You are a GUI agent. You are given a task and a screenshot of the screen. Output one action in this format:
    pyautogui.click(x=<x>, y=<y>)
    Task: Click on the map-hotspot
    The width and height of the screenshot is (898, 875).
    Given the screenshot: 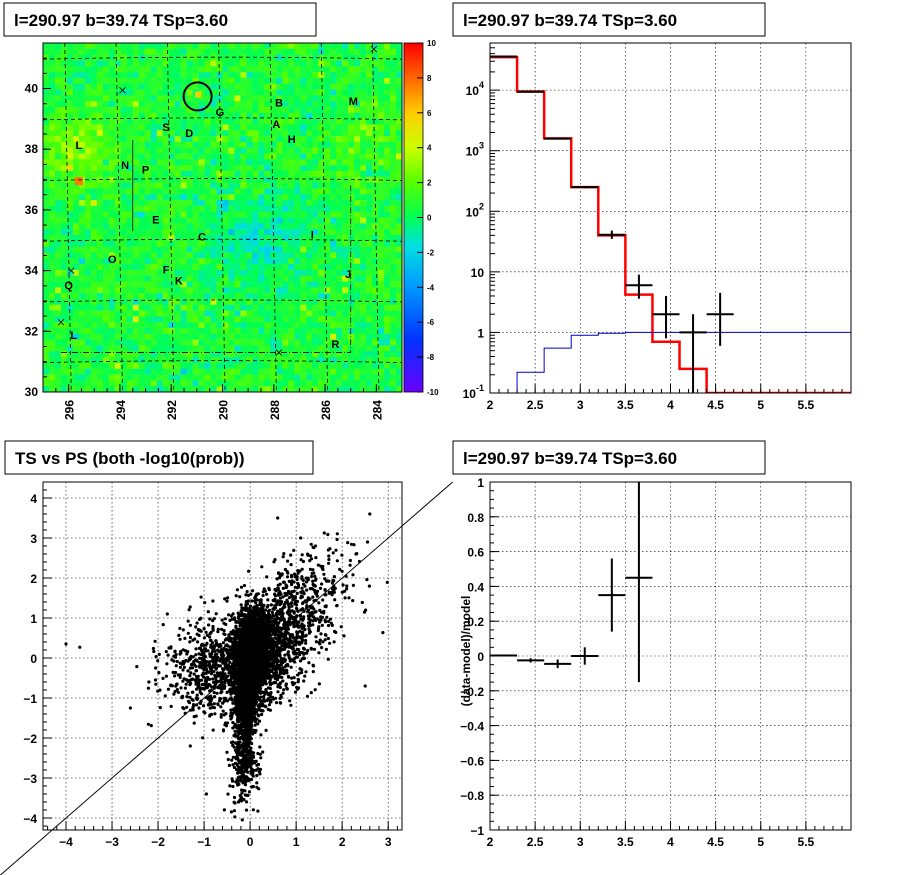 What is the action you would take?
    pyautogui.click(x=198, y=94)
    